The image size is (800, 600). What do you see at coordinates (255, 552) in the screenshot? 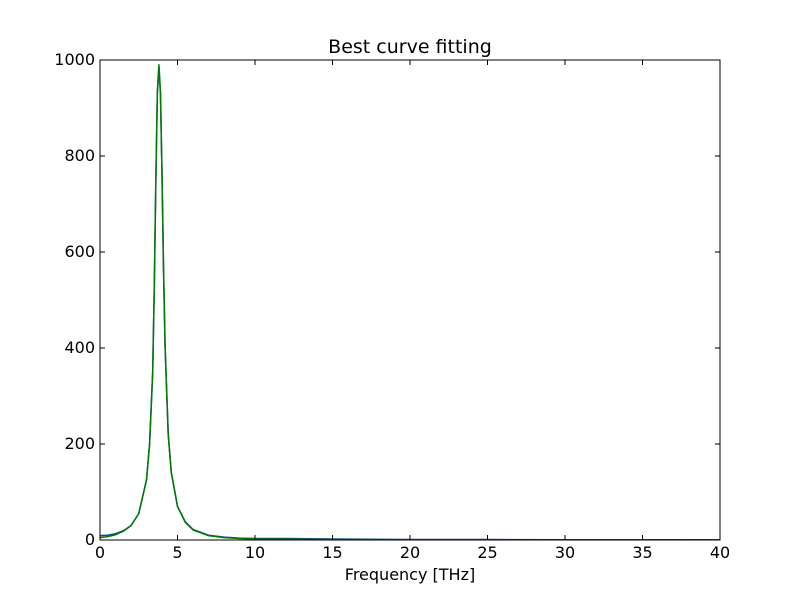
I see `x-tick-label: 10` at bounding box center [255, 552].